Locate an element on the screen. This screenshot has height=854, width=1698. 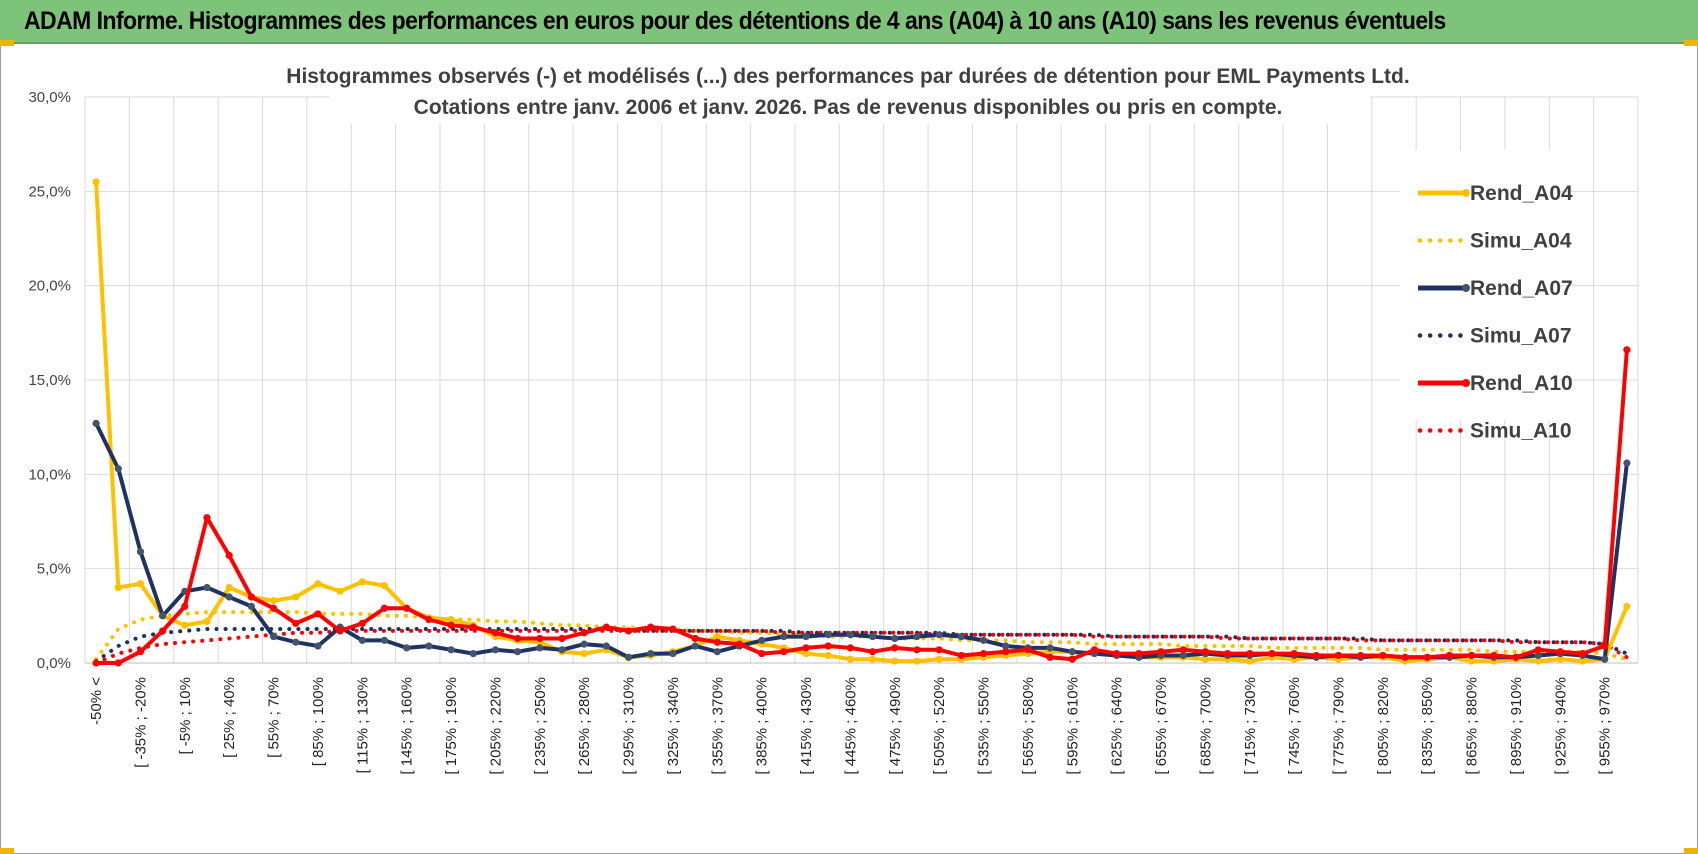
x-tick-label: [ 355% ; 370% is located at coordinates (717, 726).